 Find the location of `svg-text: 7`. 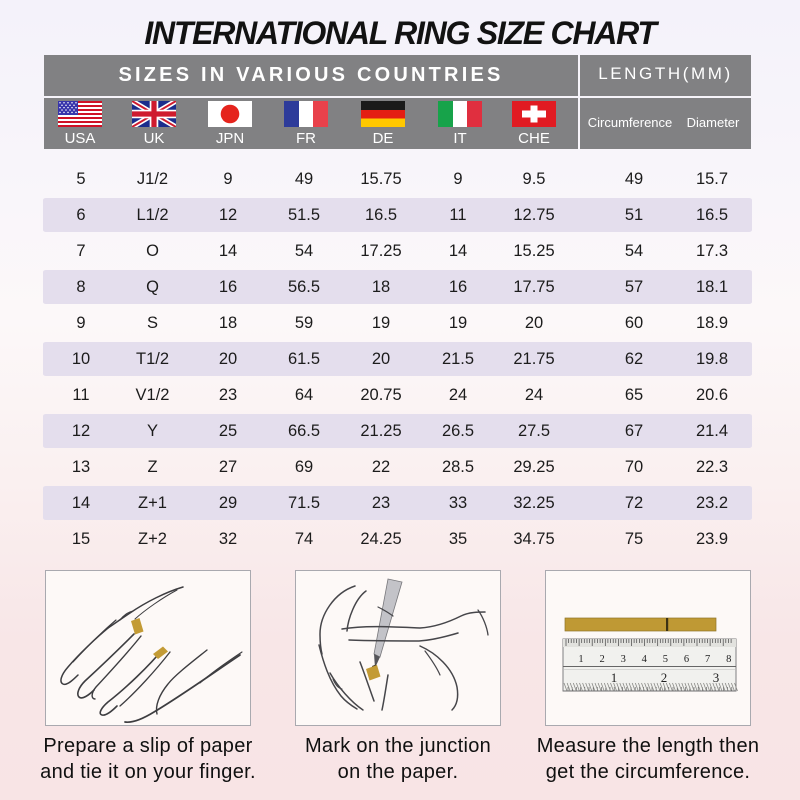

svg-text: 7 is located at coordinates (707, 659).